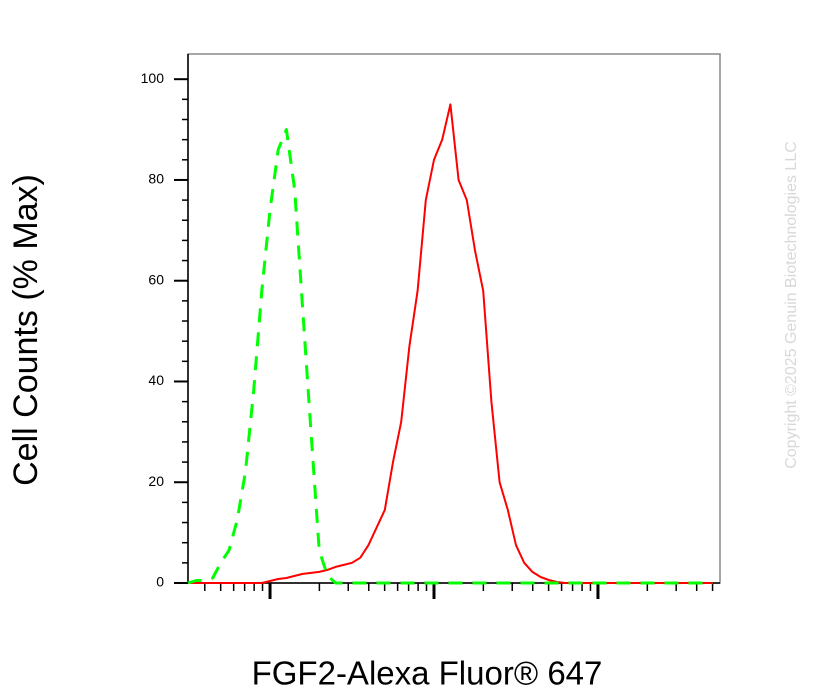  Describe the element at coordinates (156, 179) in the screenshot. I see `y-tick-label: 80` at that location.